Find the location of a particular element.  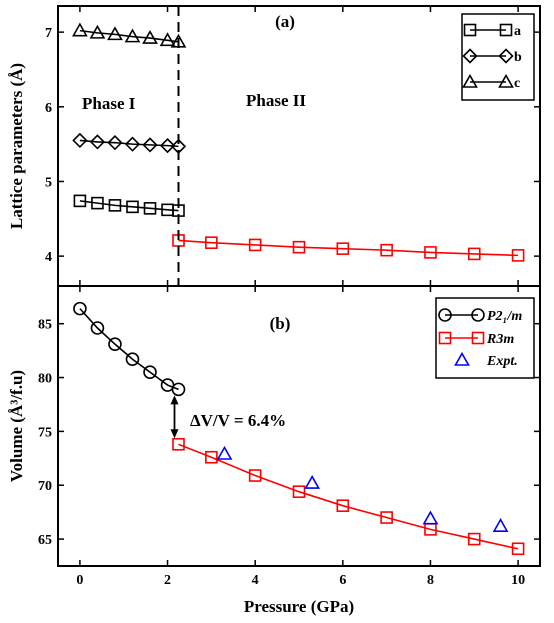

xtick-label: 0 is located at coordinates (79, 580).